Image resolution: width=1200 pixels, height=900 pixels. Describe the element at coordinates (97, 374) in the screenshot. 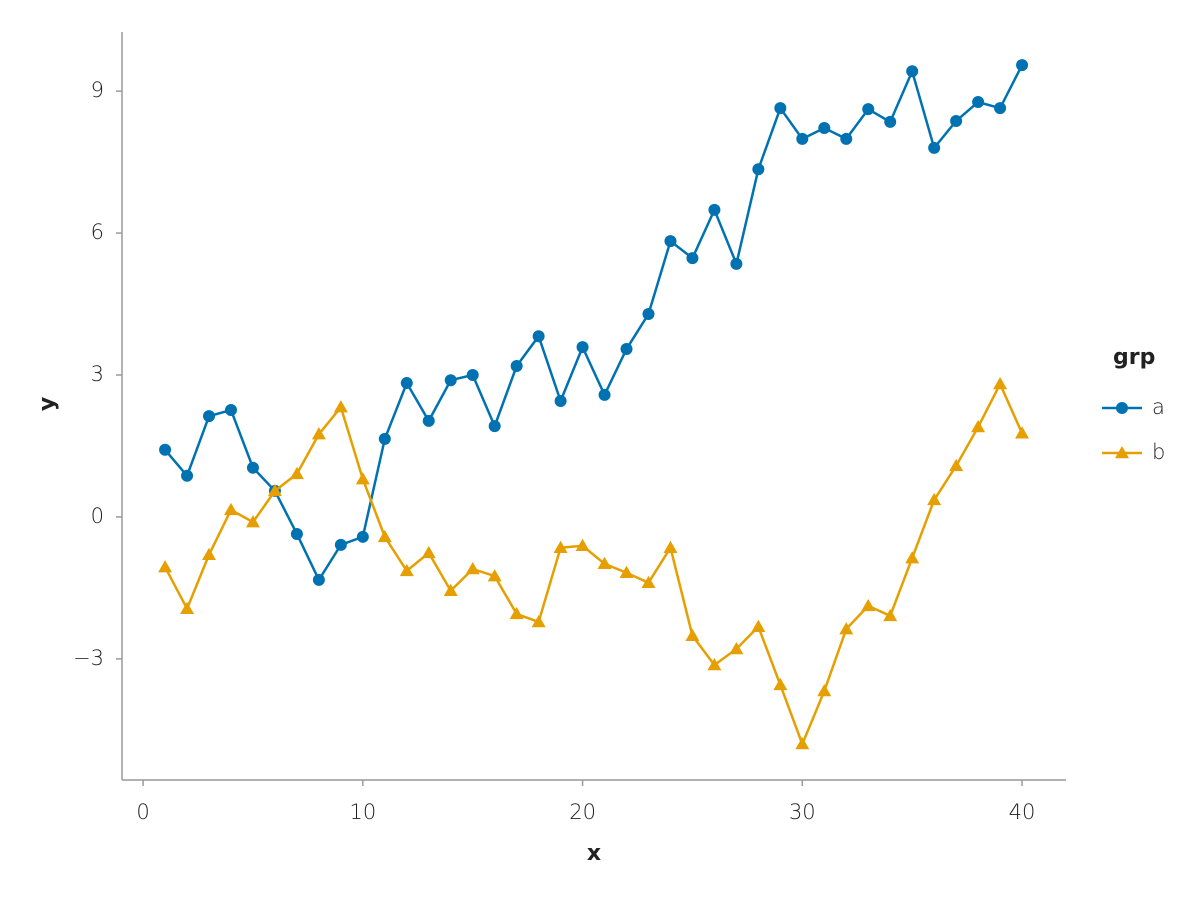

I see `y-tick-label: 3` at that location.